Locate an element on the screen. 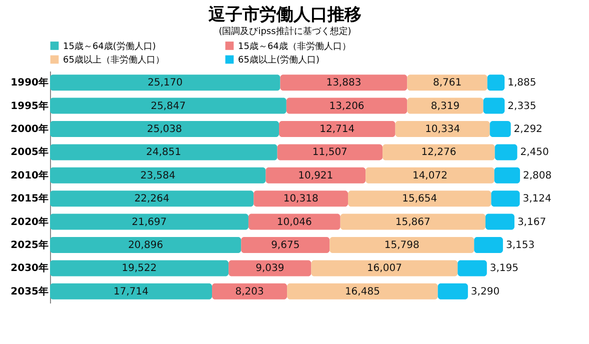  data-label: 12,276 is located at coordinates (438, 152).